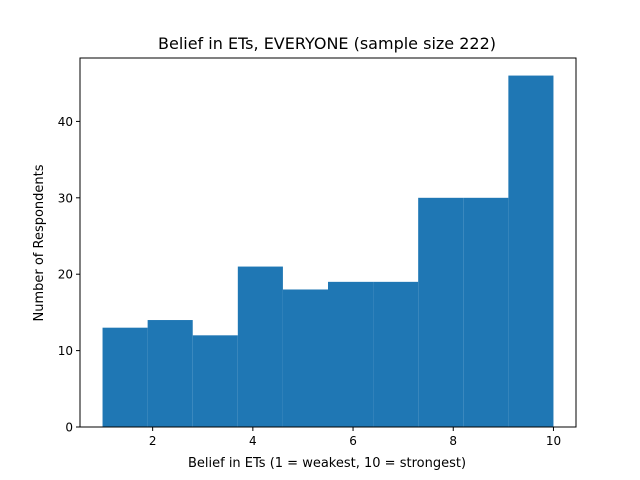  What do you see at coordinates (65, 275) in the screenshot?
I see `y-tick-label: 20` at bounding box center [65, 275].